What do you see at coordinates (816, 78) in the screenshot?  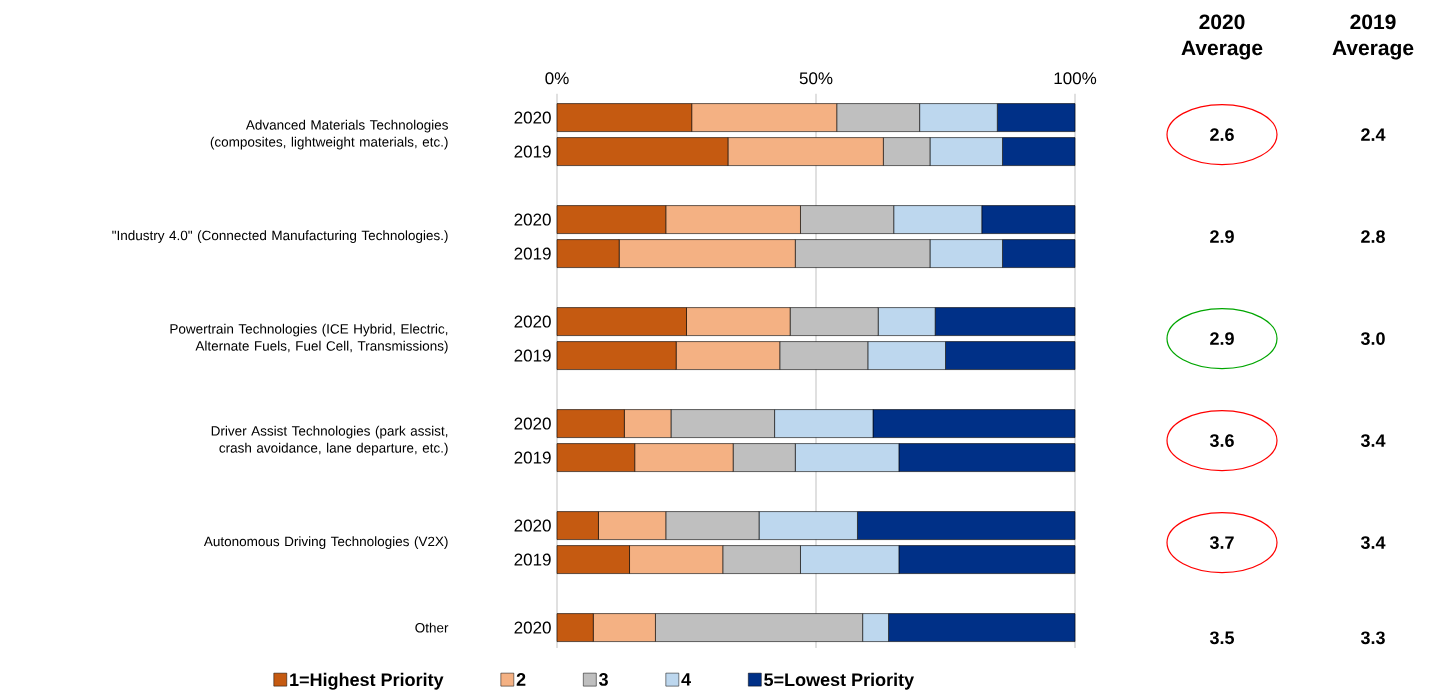 I see `x-tick-label: 50%` at bounding box center [816, 78].